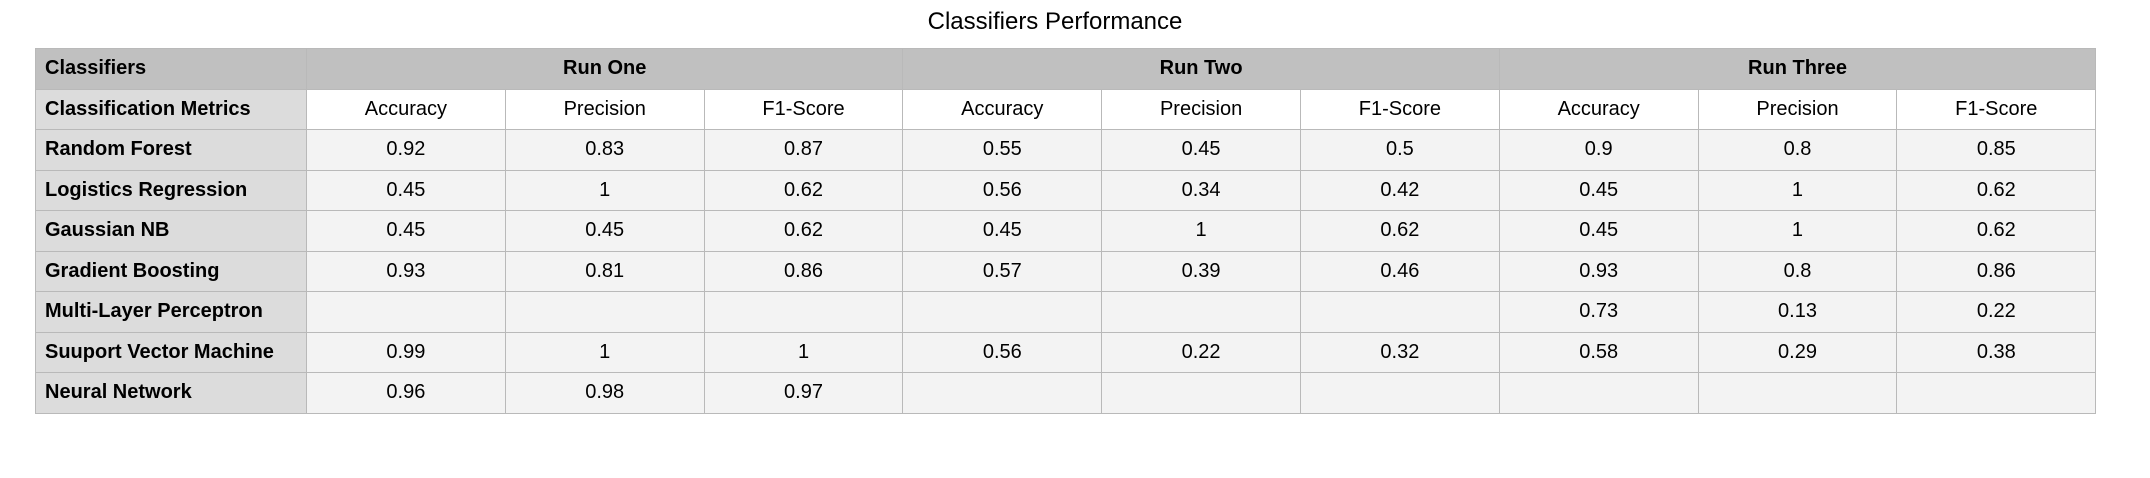 Image resolution: width=2150 pixels, height=478 pixels. I want to click on page-title: Classifiers Performance, so click(1055, 21).